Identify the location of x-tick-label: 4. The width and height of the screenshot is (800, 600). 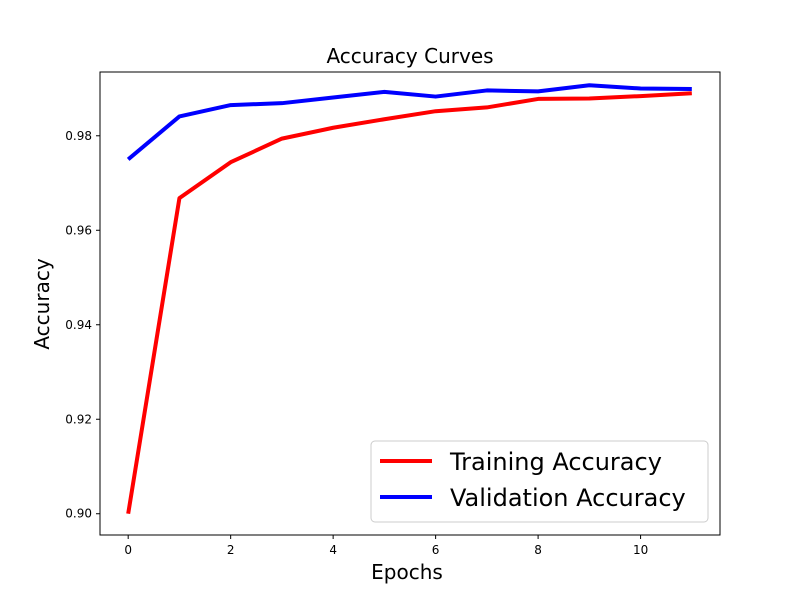
(333, 550).